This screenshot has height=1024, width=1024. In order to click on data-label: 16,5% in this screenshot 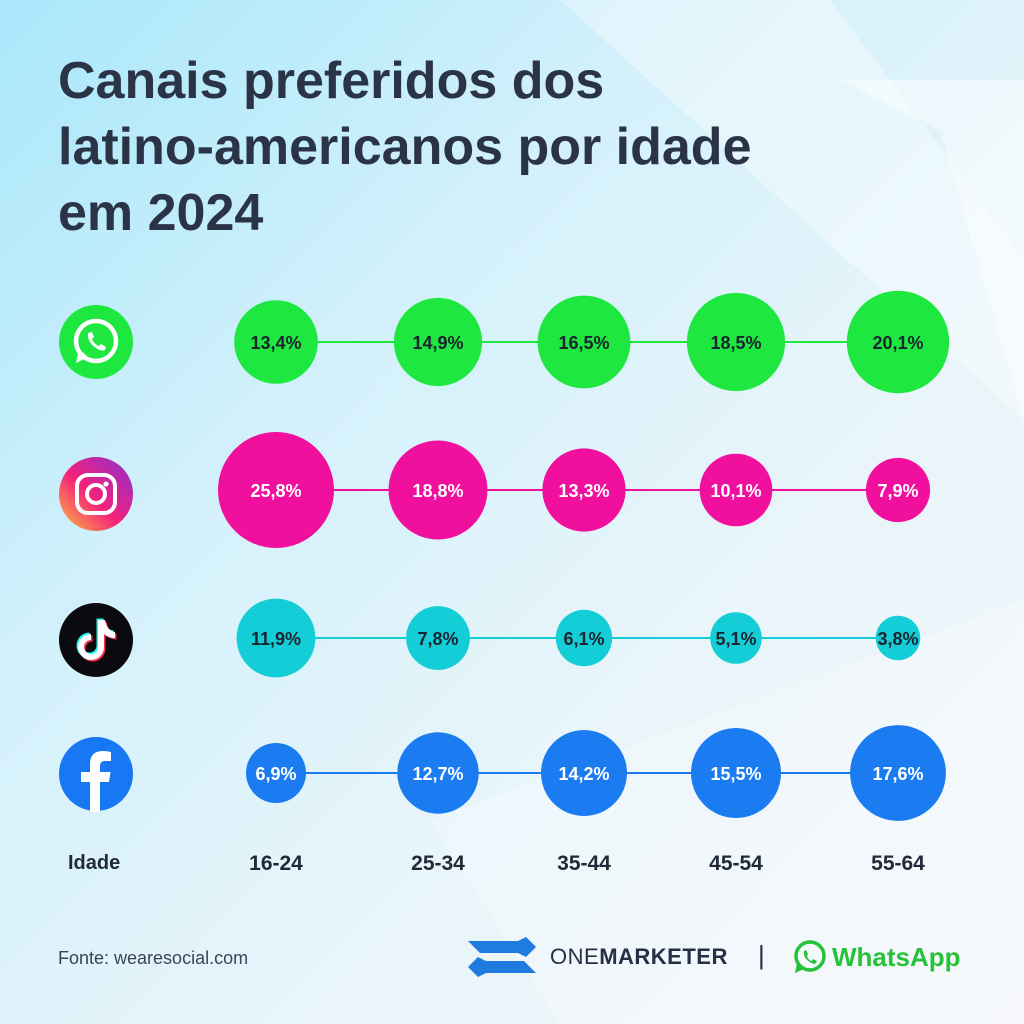, I will do `click(583, 343)`.